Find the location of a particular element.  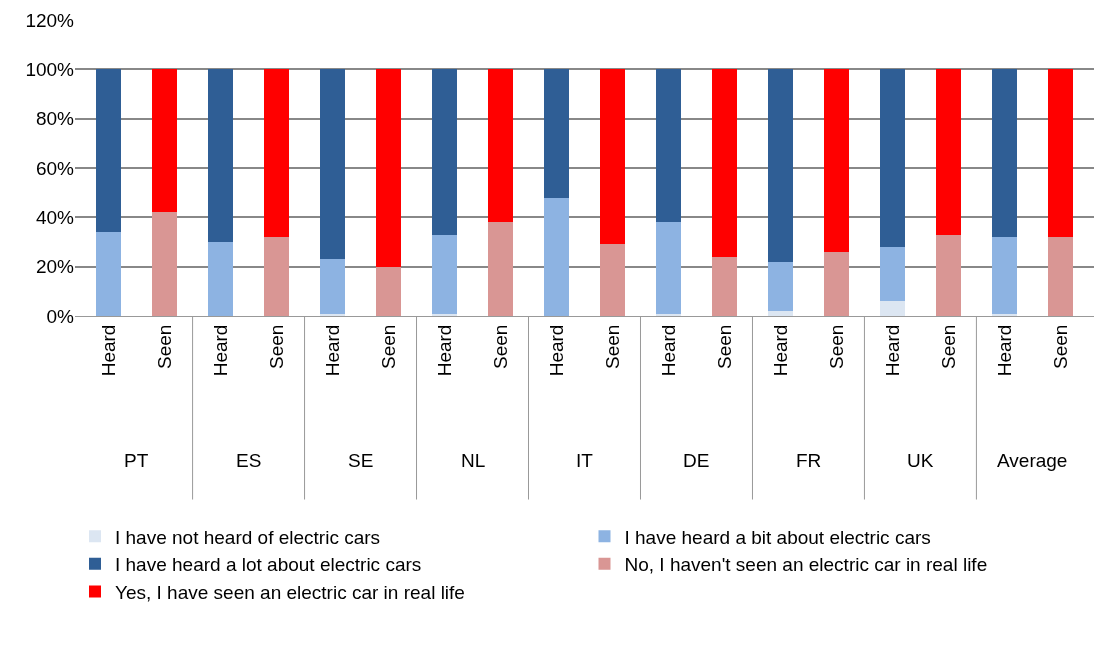

text: DE is located at coordinates (696, 460).